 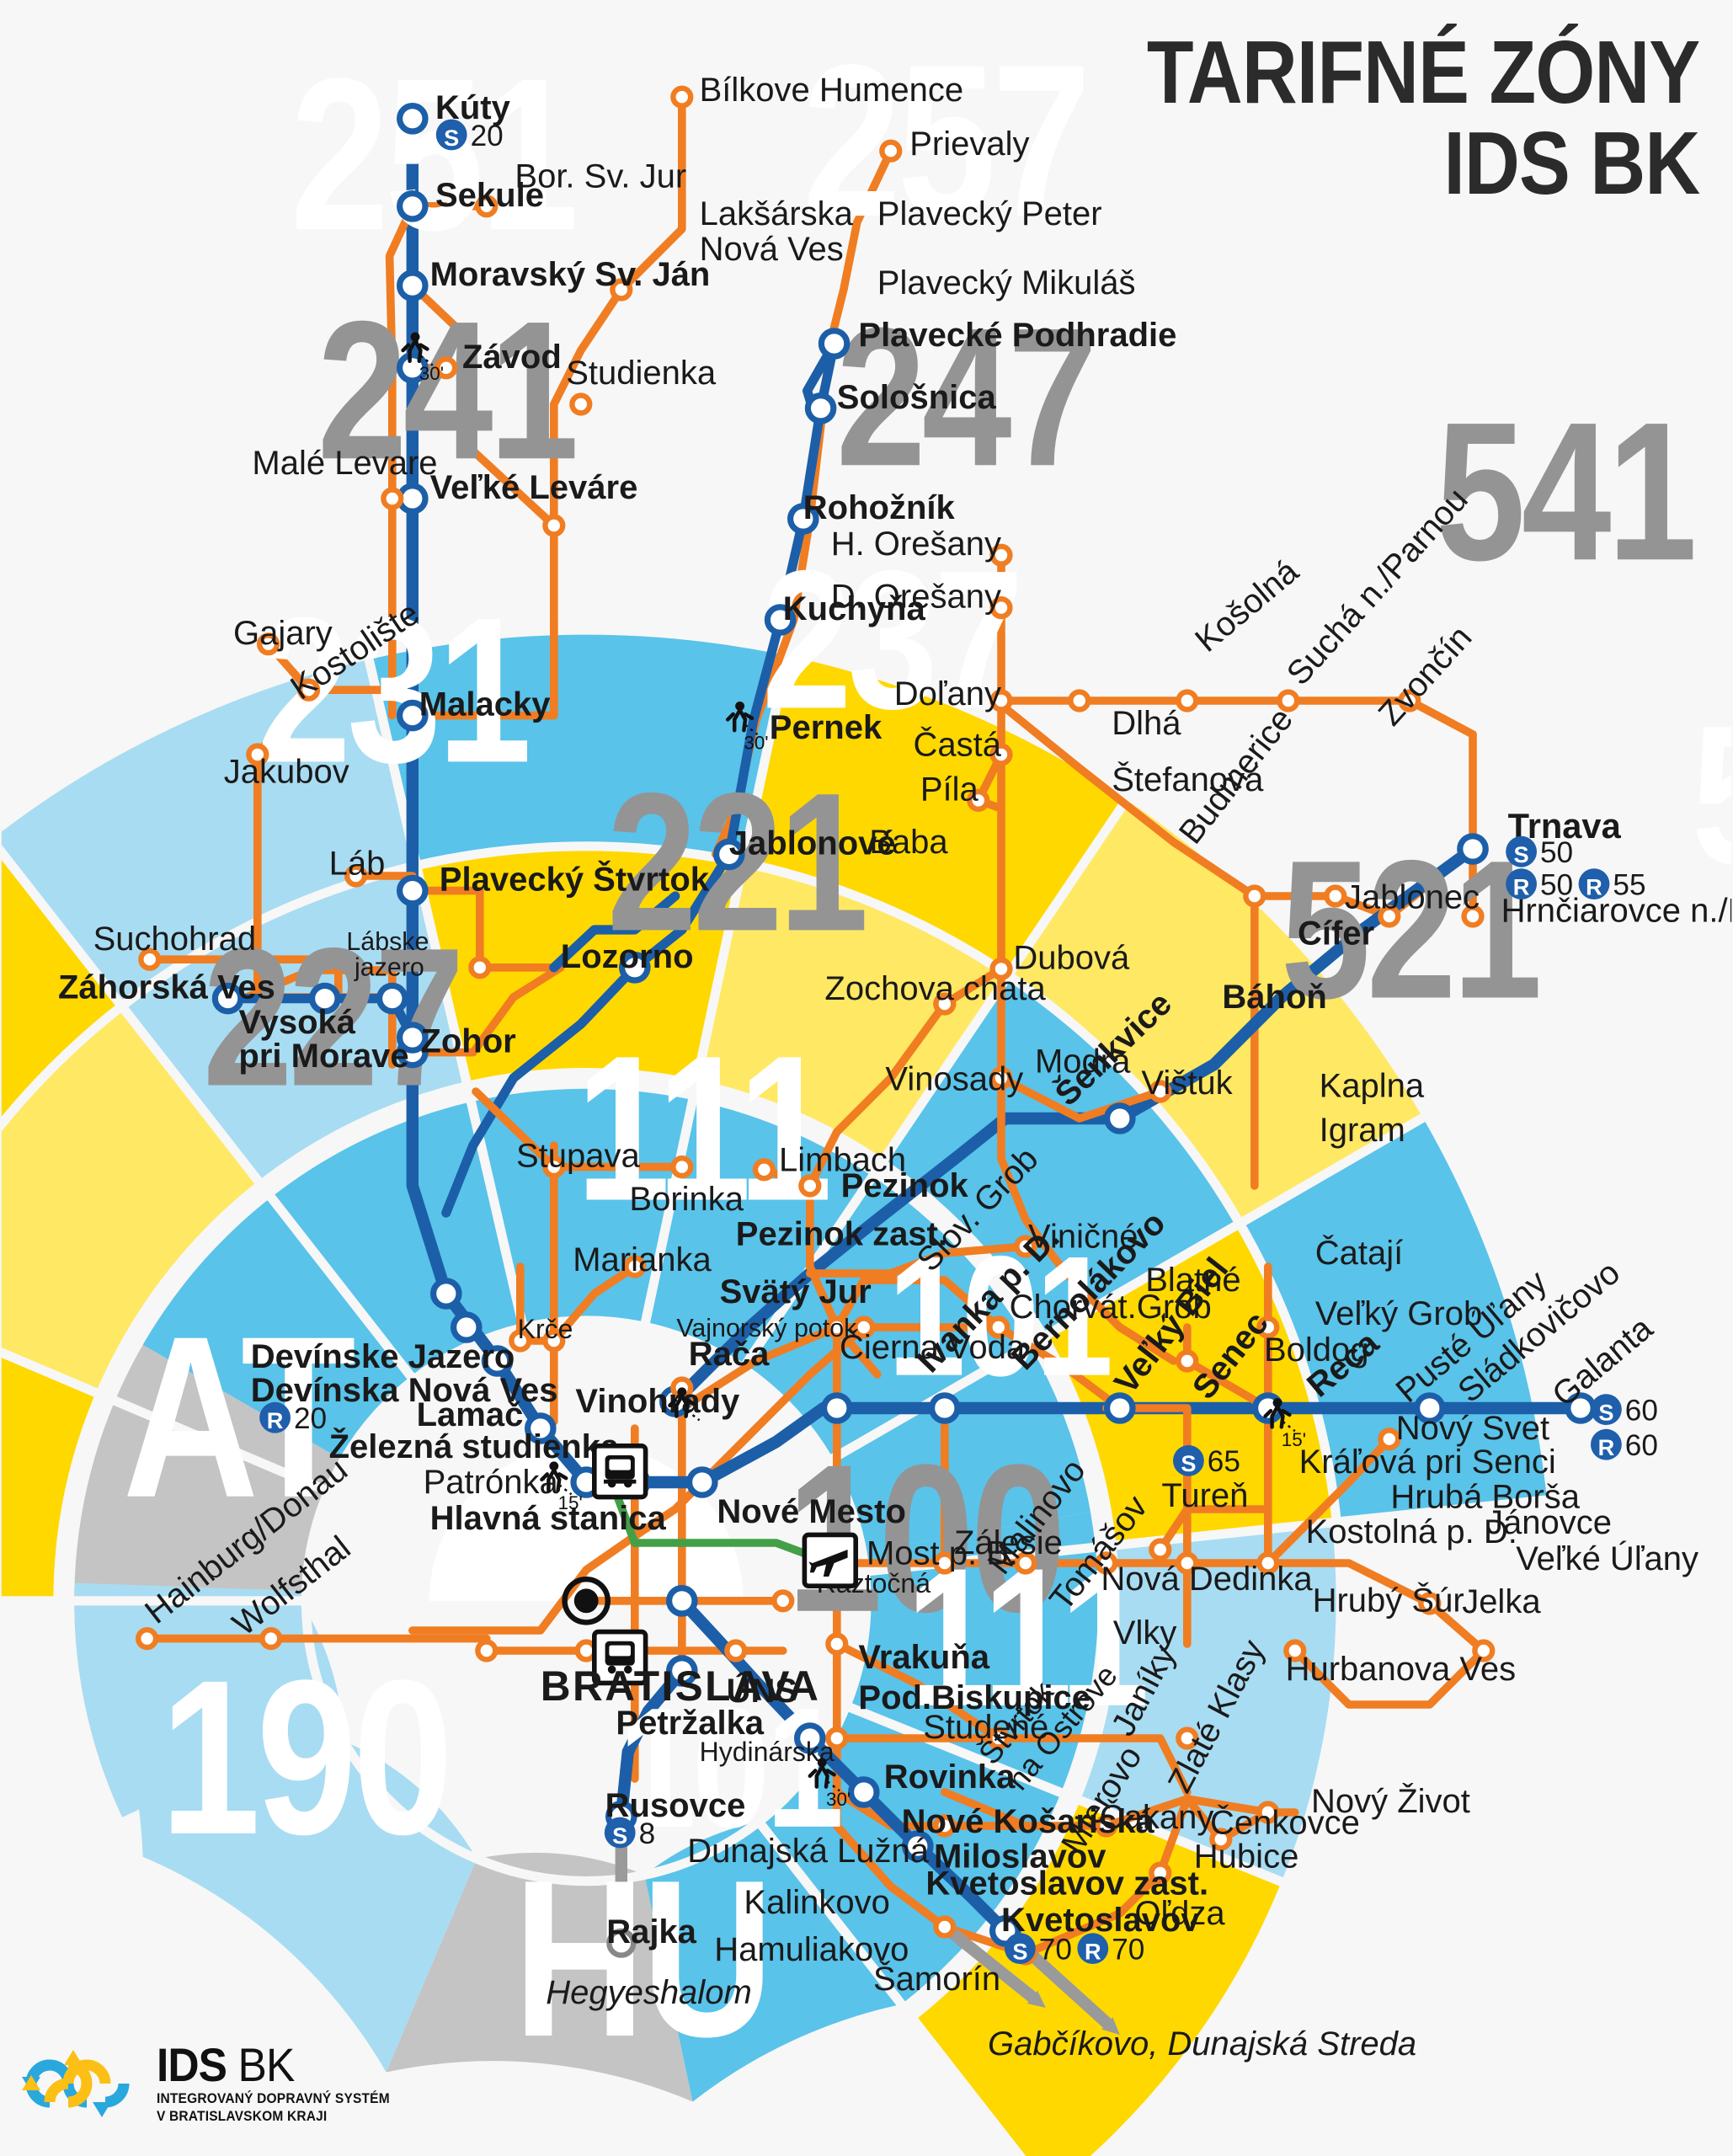 What do you see at coordinates (936, 1979) in the screenshot?
I see `stop-label: Šamorín` at bounding box center [936, 1979].